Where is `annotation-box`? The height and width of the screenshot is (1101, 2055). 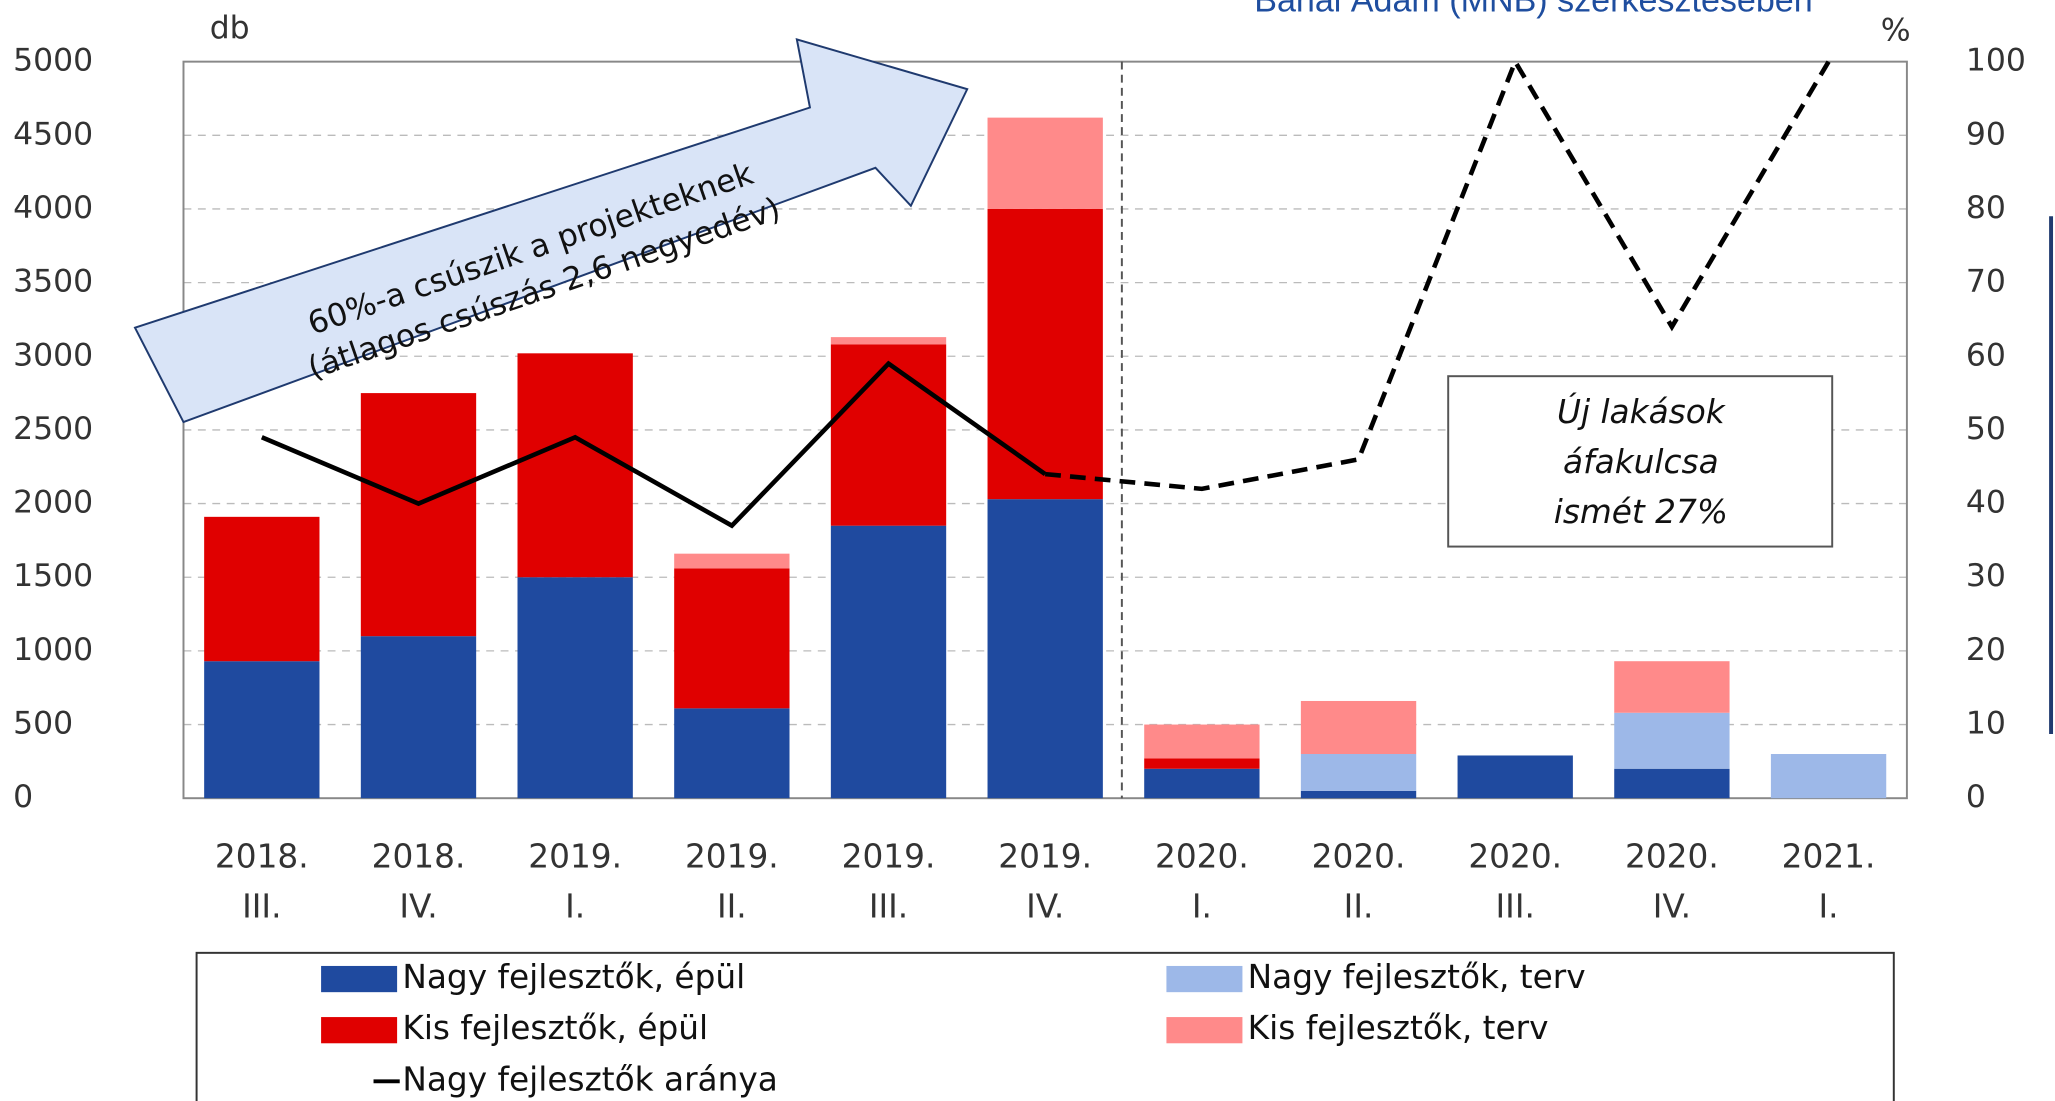 annotation-box is located at coordinates (1640, 461).